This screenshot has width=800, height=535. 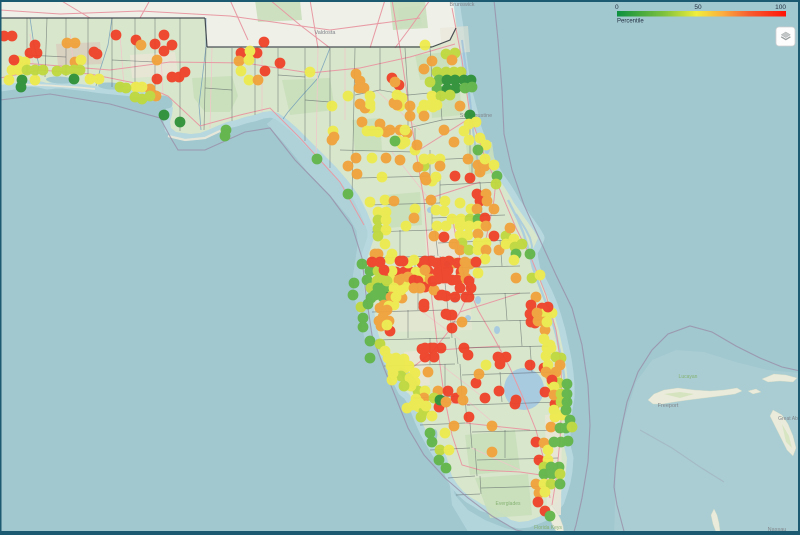 What do you see at coordinates (668, 406) in the screenshot?
I see `svg-text: Freeport` at bounding box center [668, 406].